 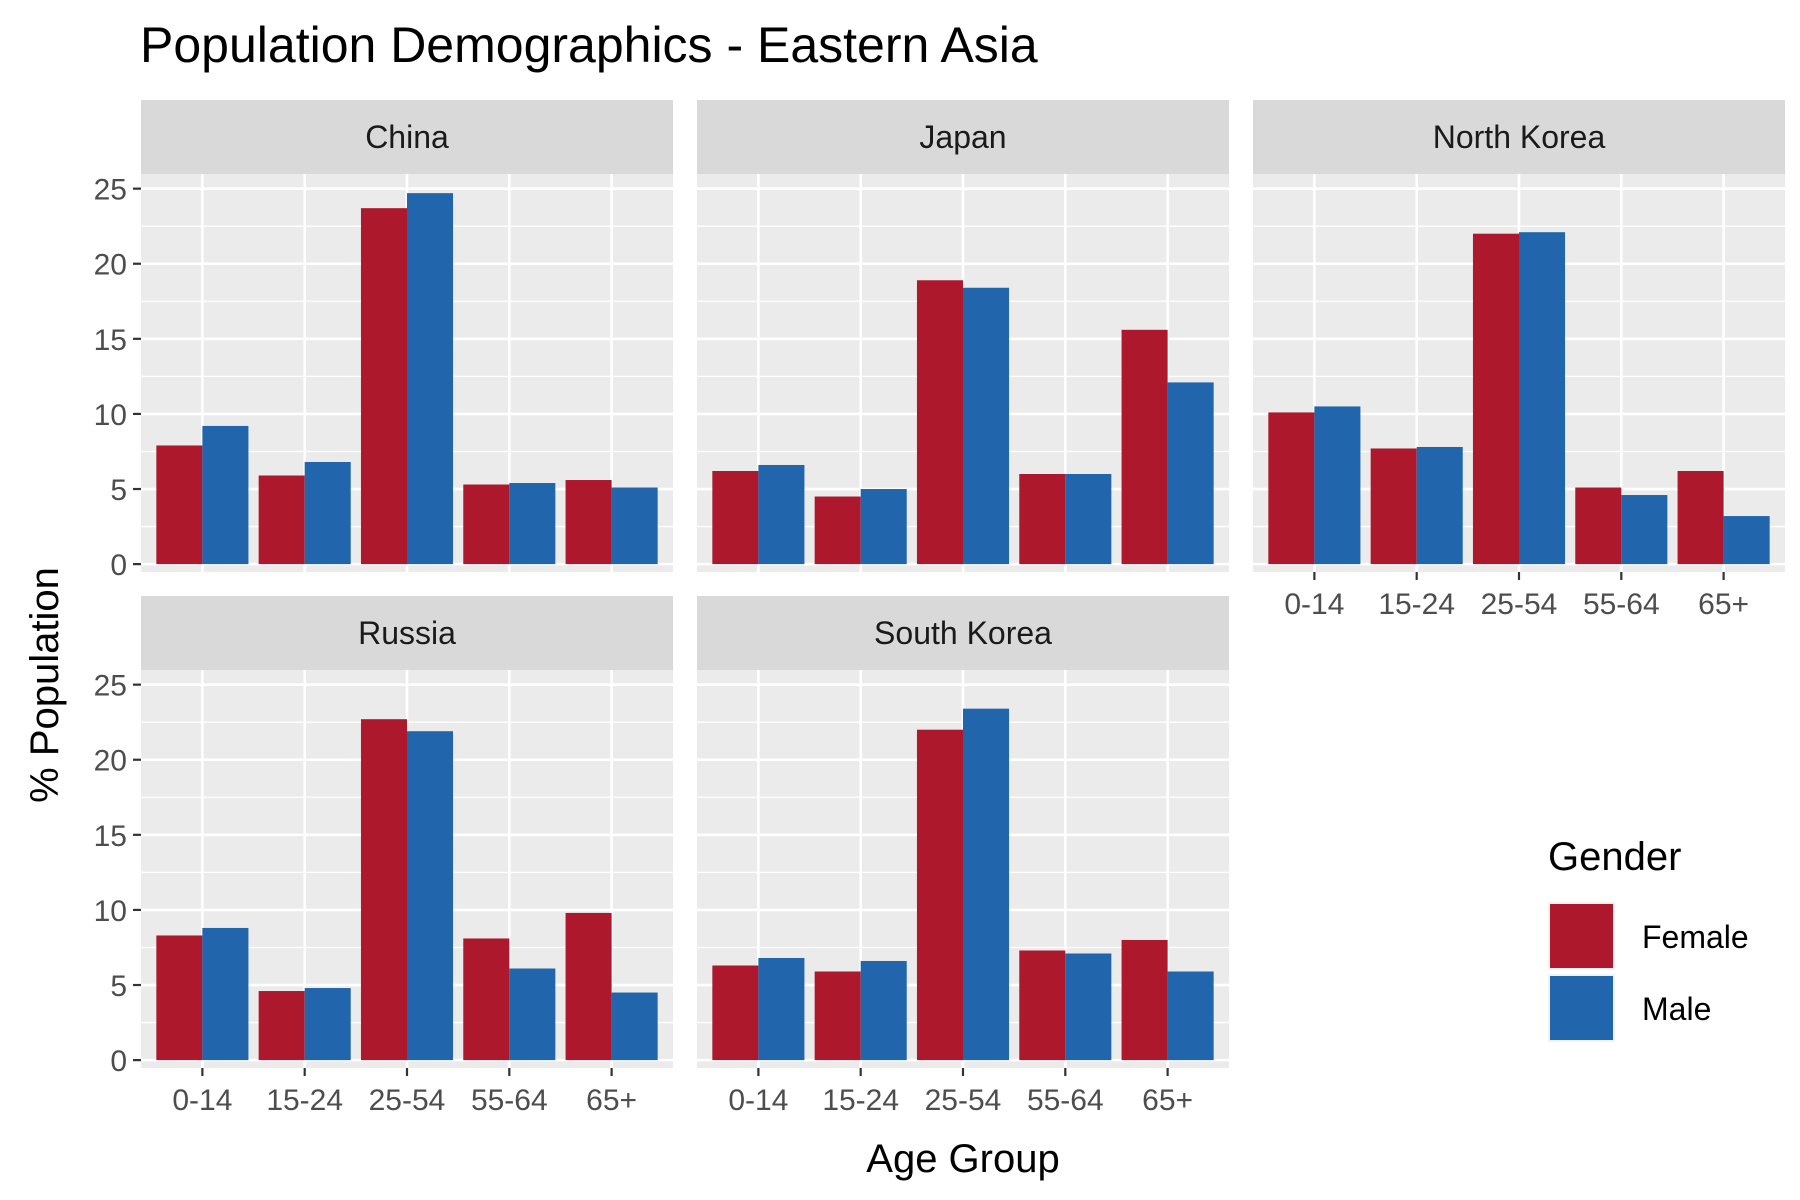 I want to click on legend: Gender Female Male, so click(x=1648, y=938).